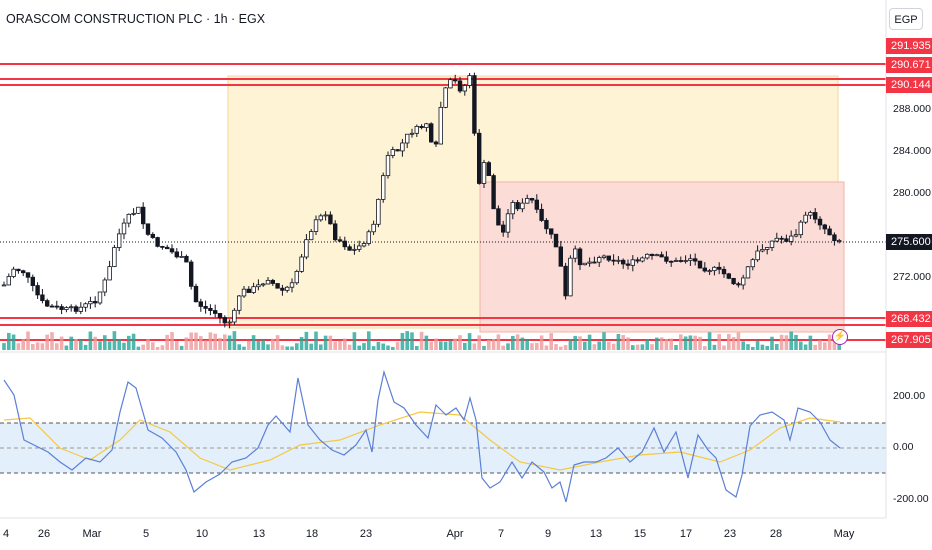 This screenshot has width=932, height=550. I want to click on oscillator-tick: 200.00, so click(909, 396).